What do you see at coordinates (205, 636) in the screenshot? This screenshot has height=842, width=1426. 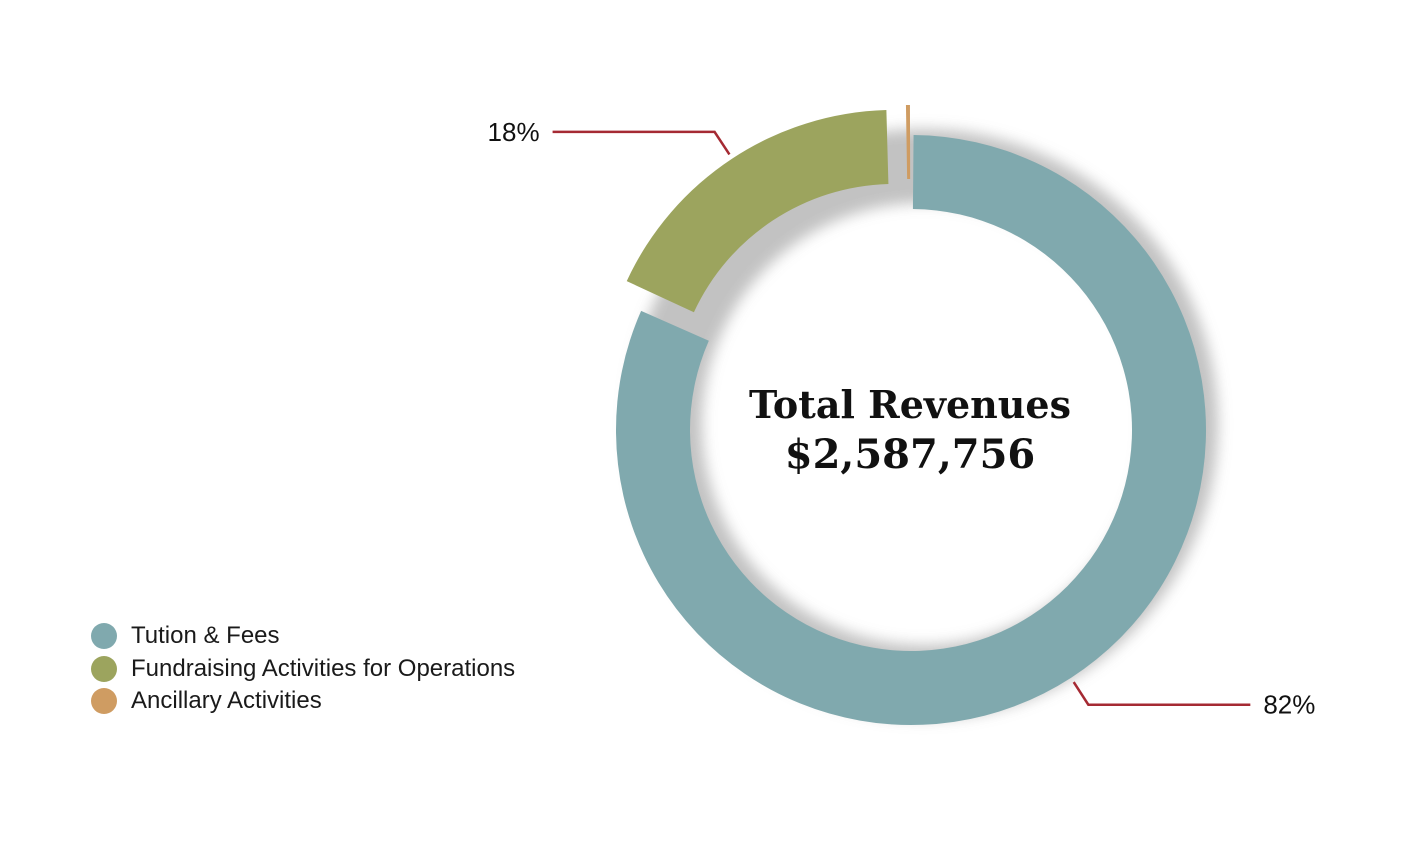 I see `legend-label: Tution & Fees` at bounding box center [205, 636].